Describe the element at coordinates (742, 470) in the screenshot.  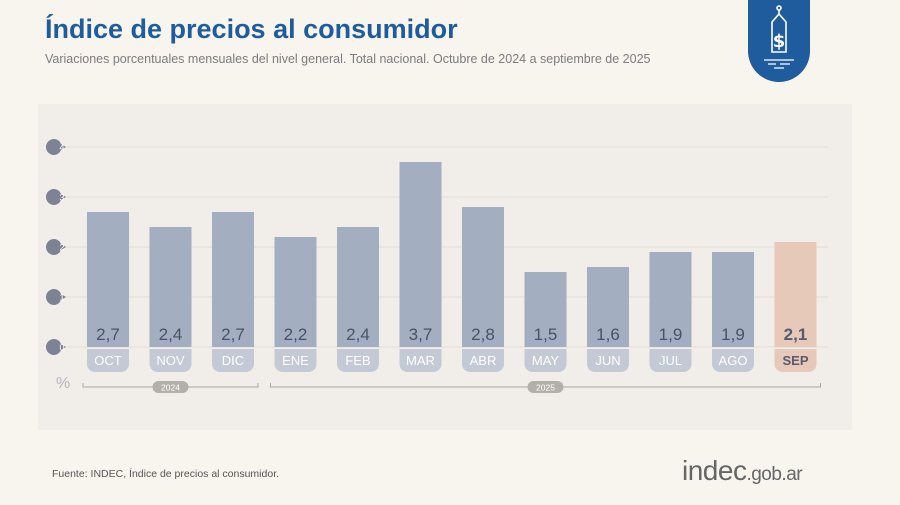
I see `indec-logo: indec.gob.ar` at that location.